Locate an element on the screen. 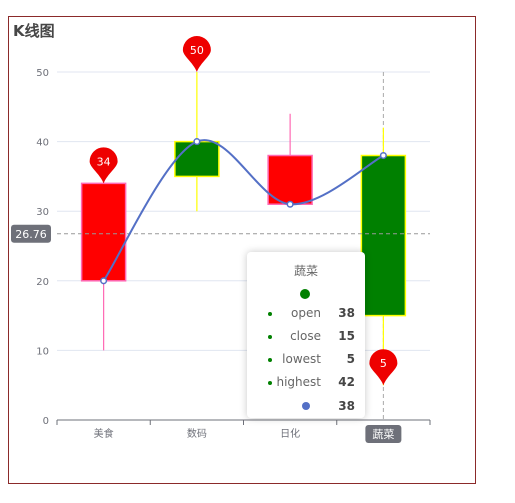 Image resolution: width=515 pixels, height=503 pixels. tooltip-label: lowest is located at coordinates (301, 359).